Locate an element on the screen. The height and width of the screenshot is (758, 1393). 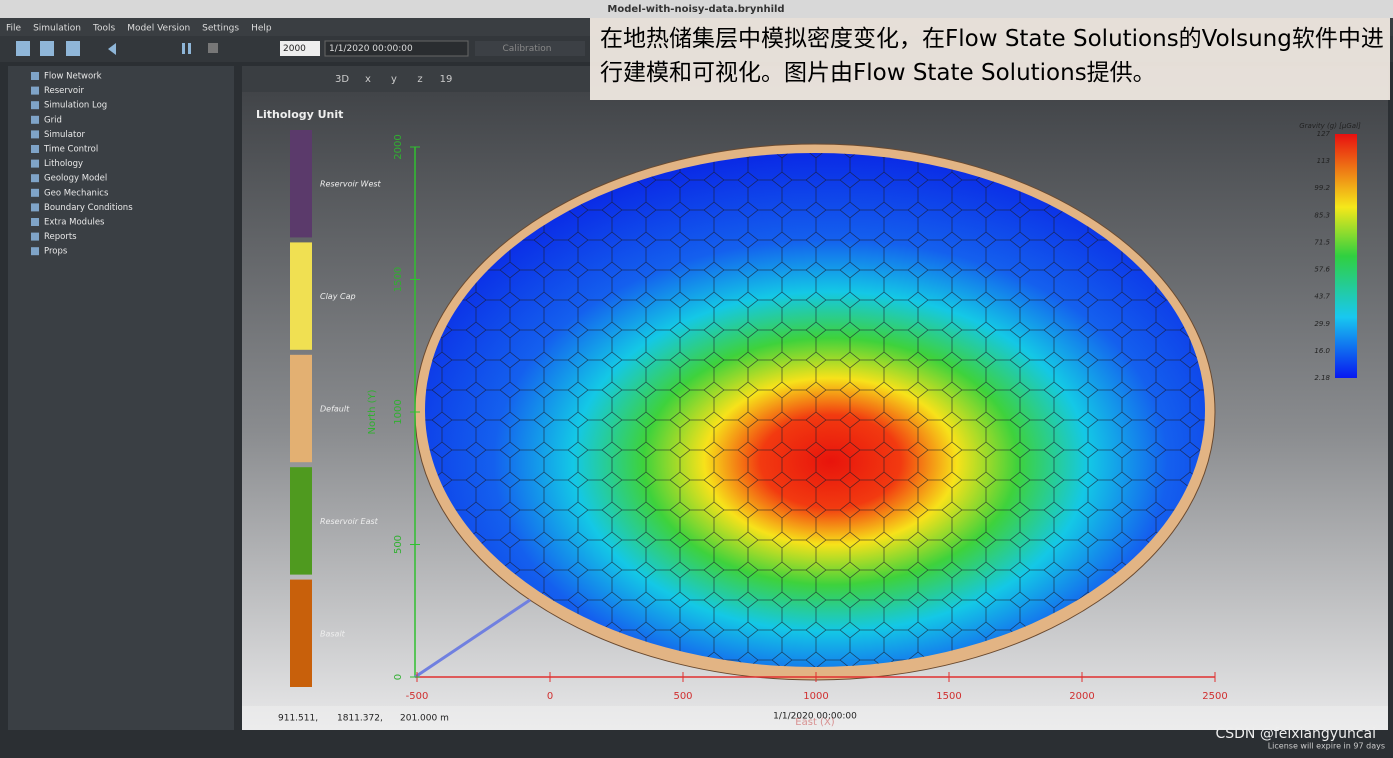
tree-item: Extra Modules is located at coordinates (74, 223).